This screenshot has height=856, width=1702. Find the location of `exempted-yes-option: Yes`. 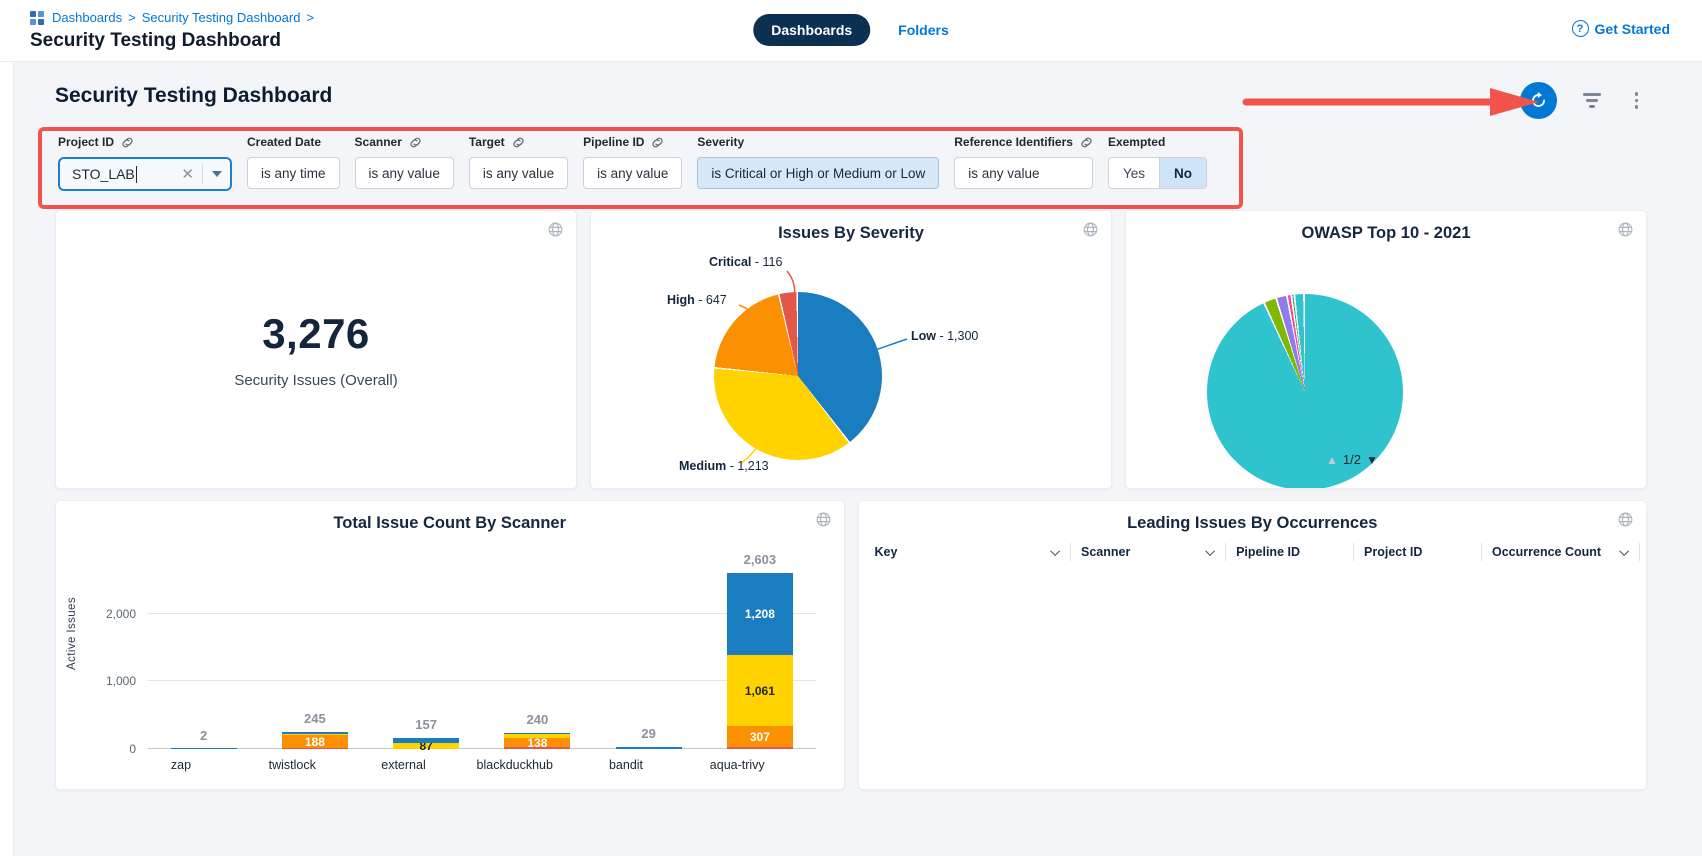

exempted-yes-option: Yes is located at coordinates (1133, 173).